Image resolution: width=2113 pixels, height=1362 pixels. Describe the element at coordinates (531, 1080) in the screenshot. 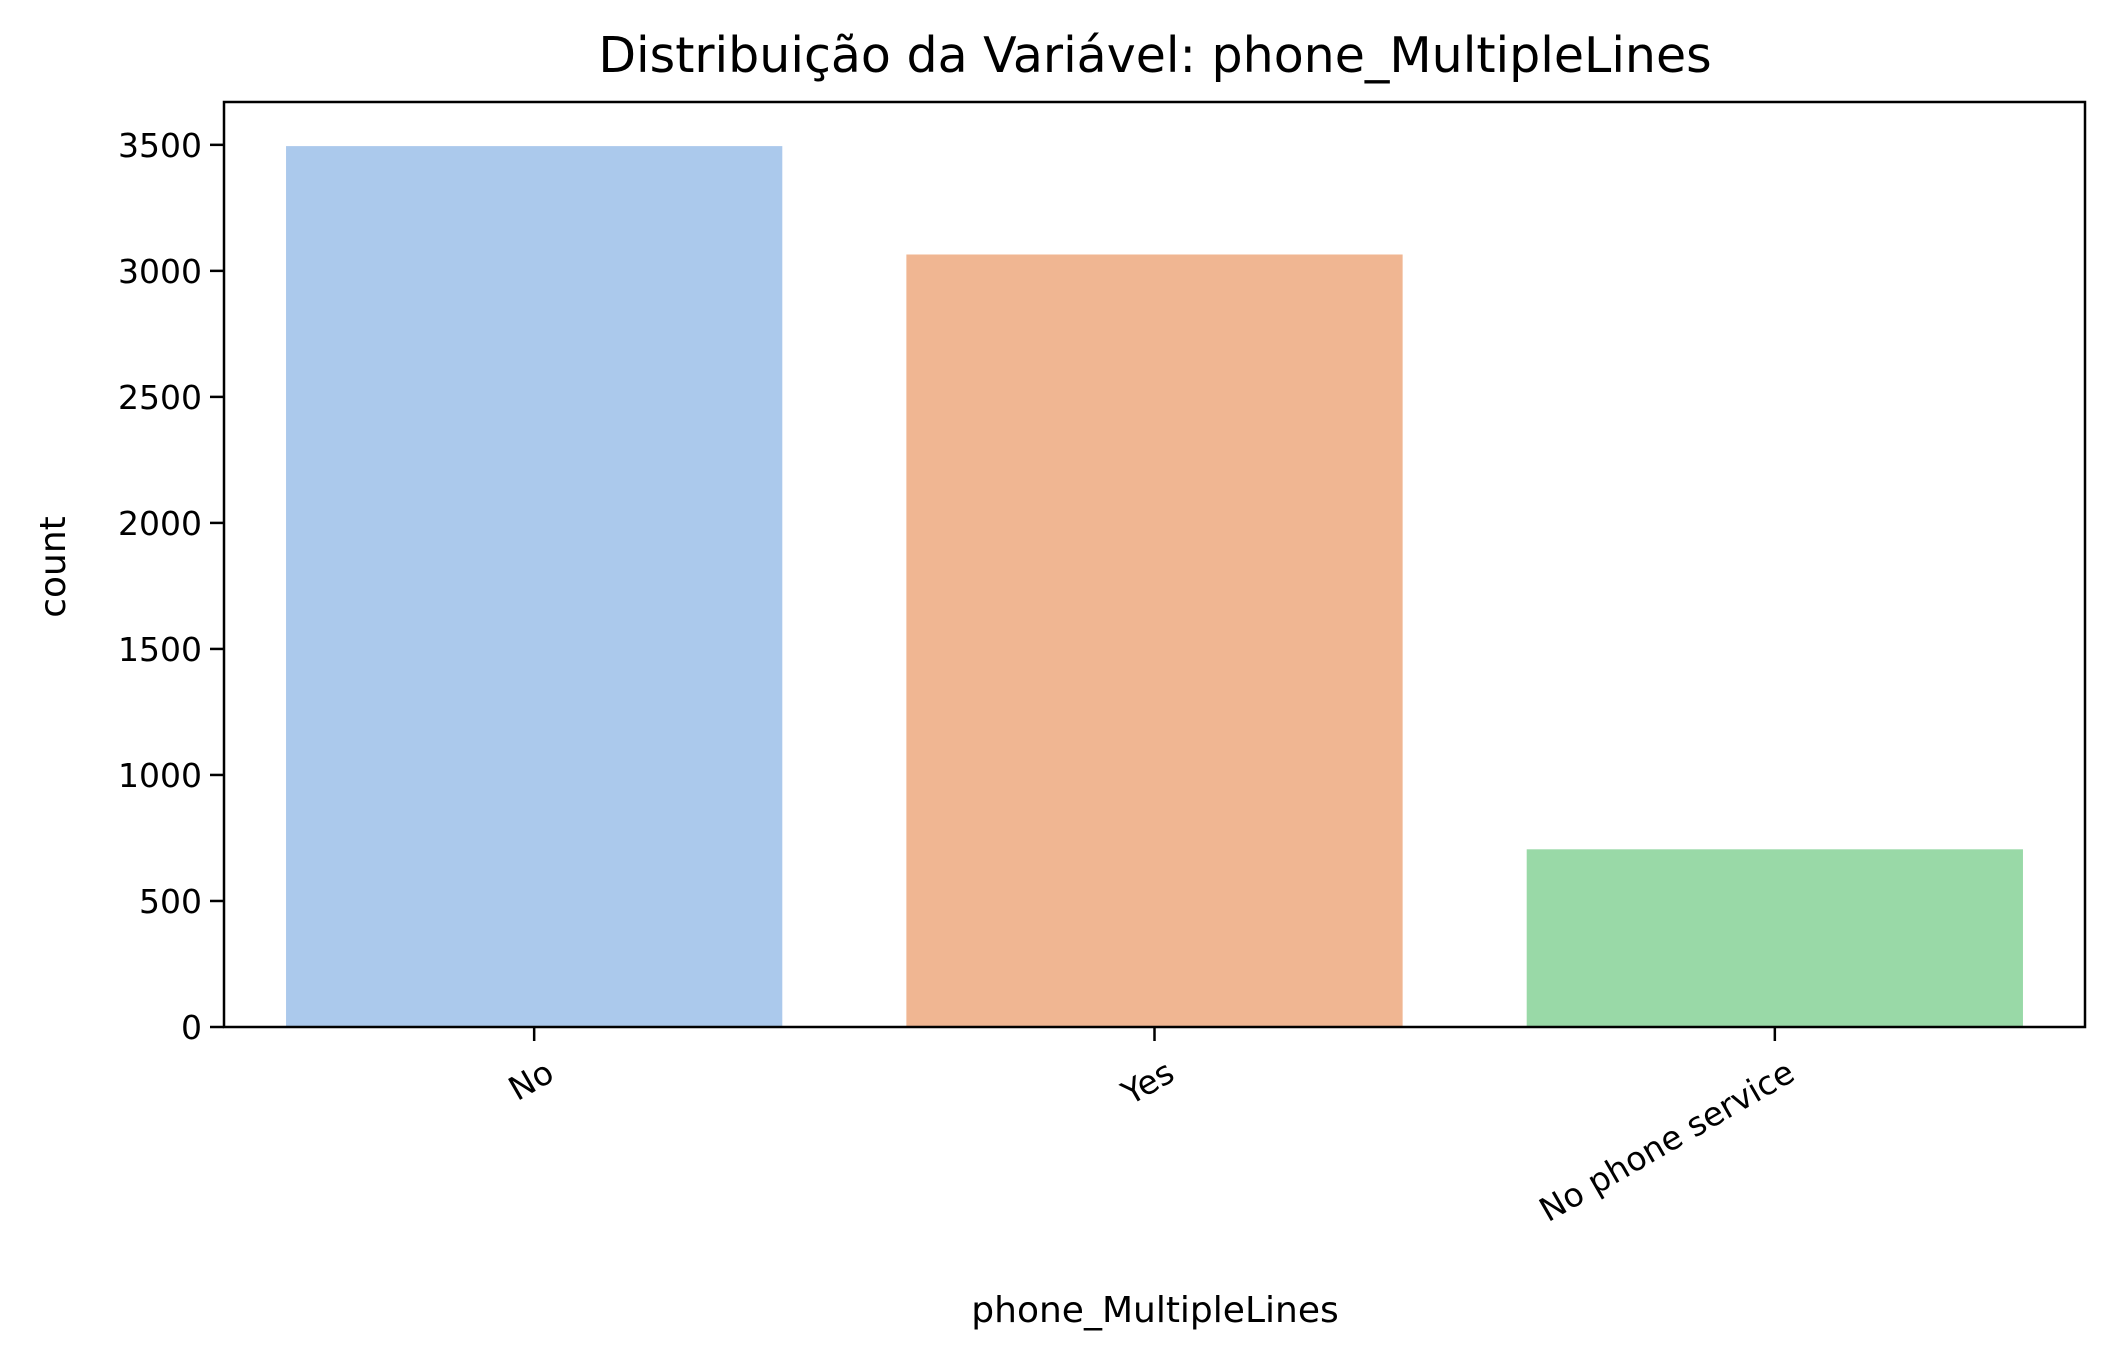

I see `x-tick-label: No` at that location.